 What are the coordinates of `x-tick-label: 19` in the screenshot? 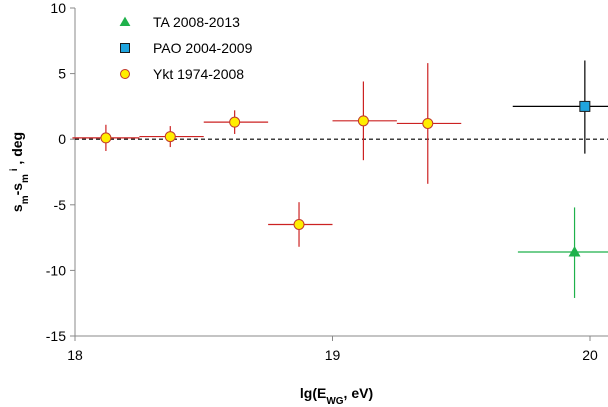 It's located at (333, 355).